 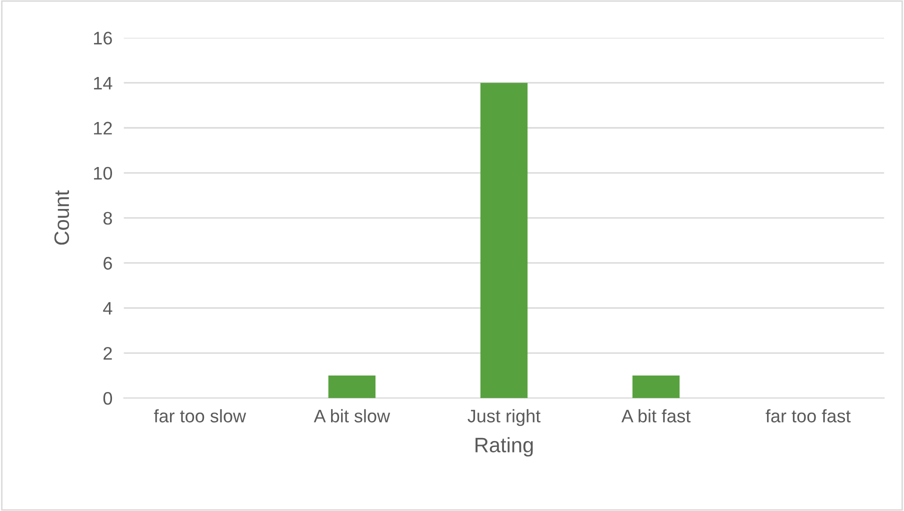 I want to click on y-tick-label: 14, so click(x=103, y=83).